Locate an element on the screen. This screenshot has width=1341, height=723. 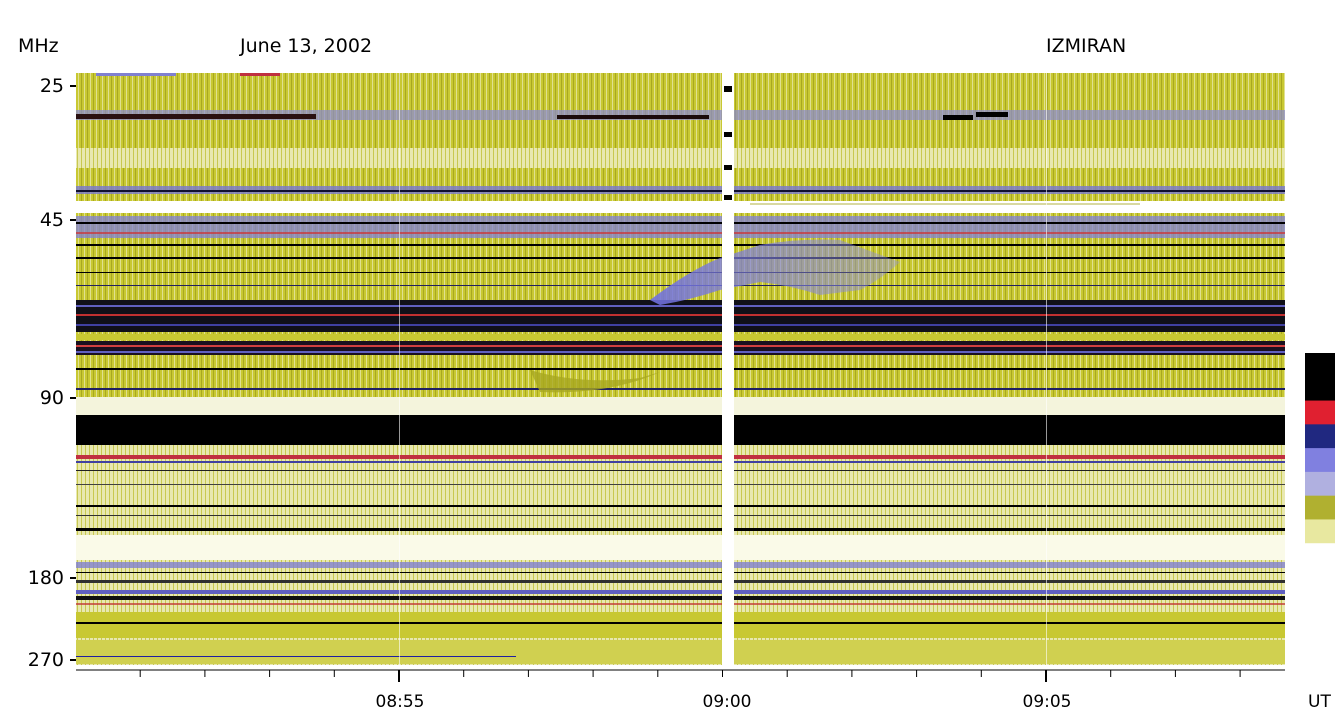
observatory-label: IZMIRAN is located at coordinates (1086, 46).